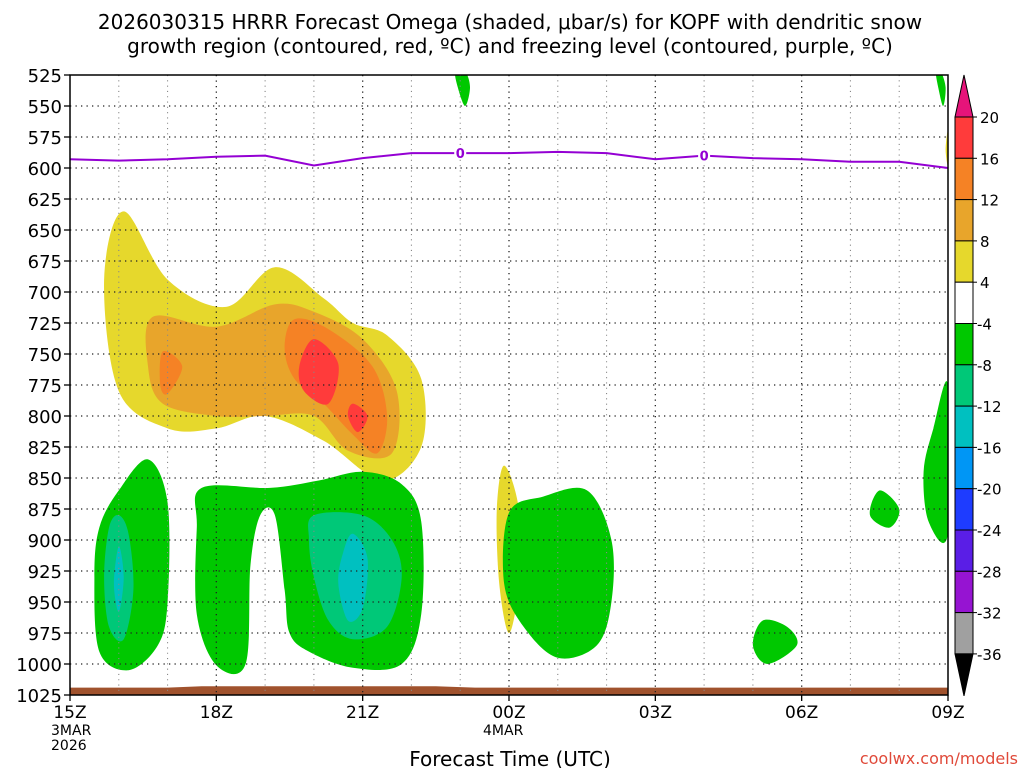 This screenshot has height=768, width=1024. I want to click on y-tick-label-525: 525, so click(45, 76).